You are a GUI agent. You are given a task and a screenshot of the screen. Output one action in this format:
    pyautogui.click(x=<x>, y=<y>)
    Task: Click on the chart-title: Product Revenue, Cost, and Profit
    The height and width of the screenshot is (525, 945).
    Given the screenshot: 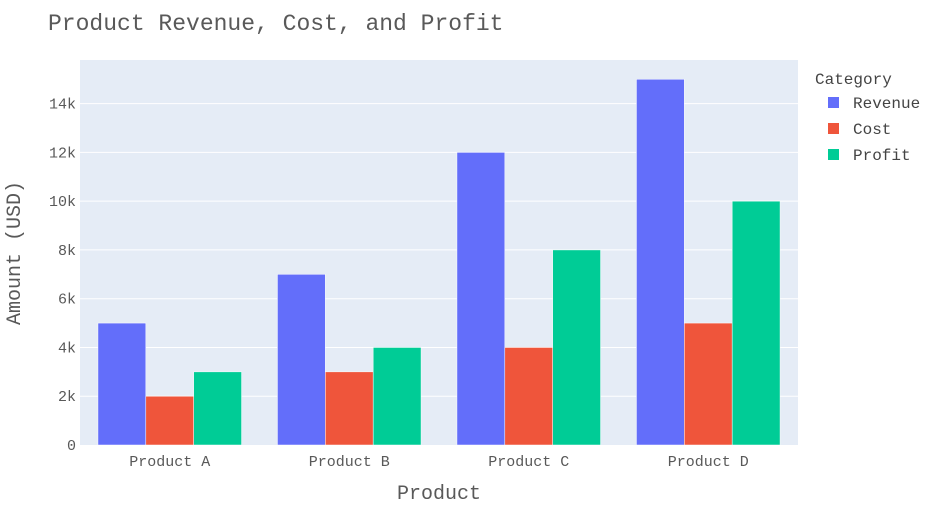 What is the action you would take?
    pyautogui.click(x=275, y=24)
    